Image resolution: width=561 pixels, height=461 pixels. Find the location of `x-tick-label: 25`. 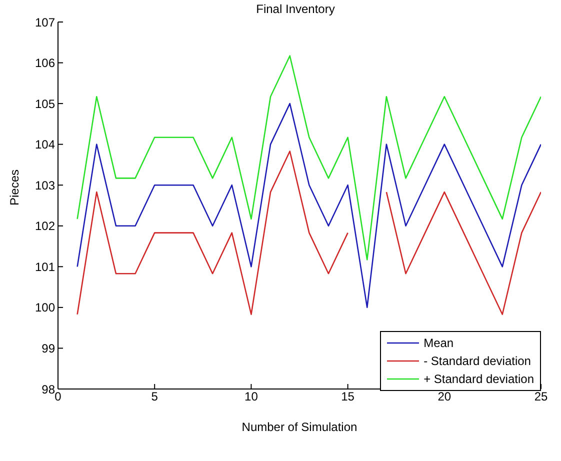

x-tick-label: 25 is located at coordinates (541, 397).